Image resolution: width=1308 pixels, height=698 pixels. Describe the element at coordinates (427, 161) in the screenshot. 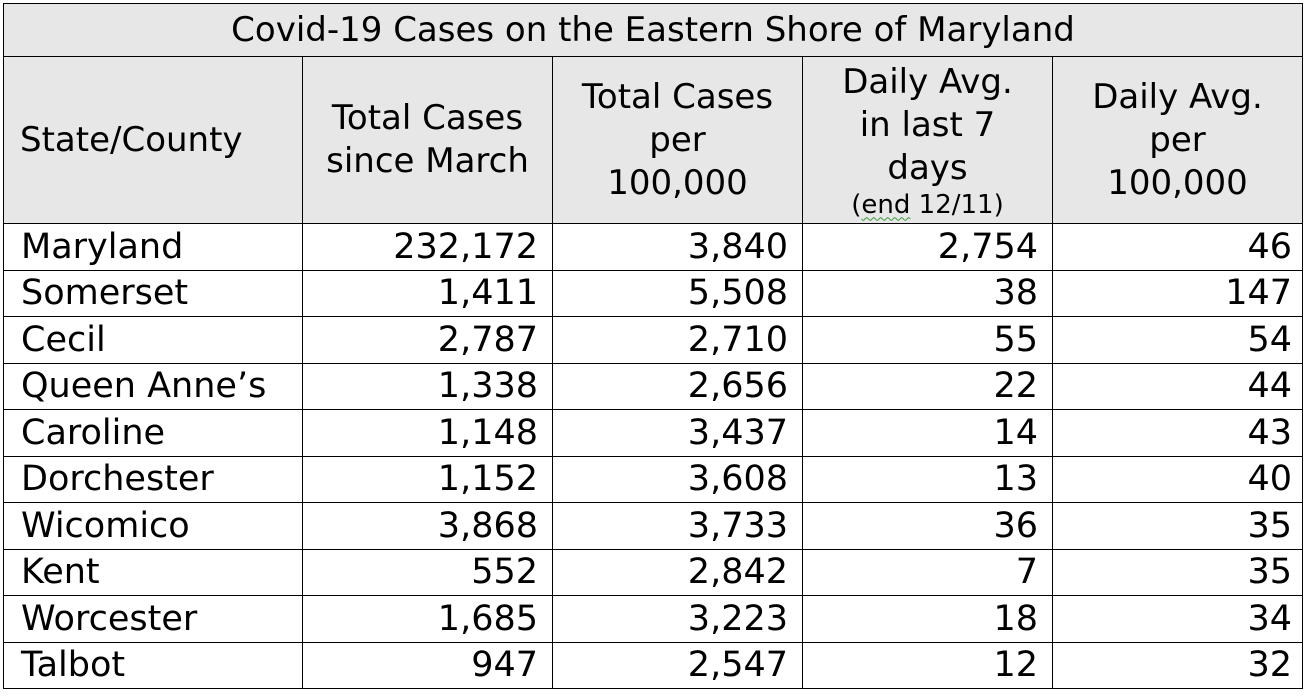

I see `header-total-cases-line2: since March` at that location.